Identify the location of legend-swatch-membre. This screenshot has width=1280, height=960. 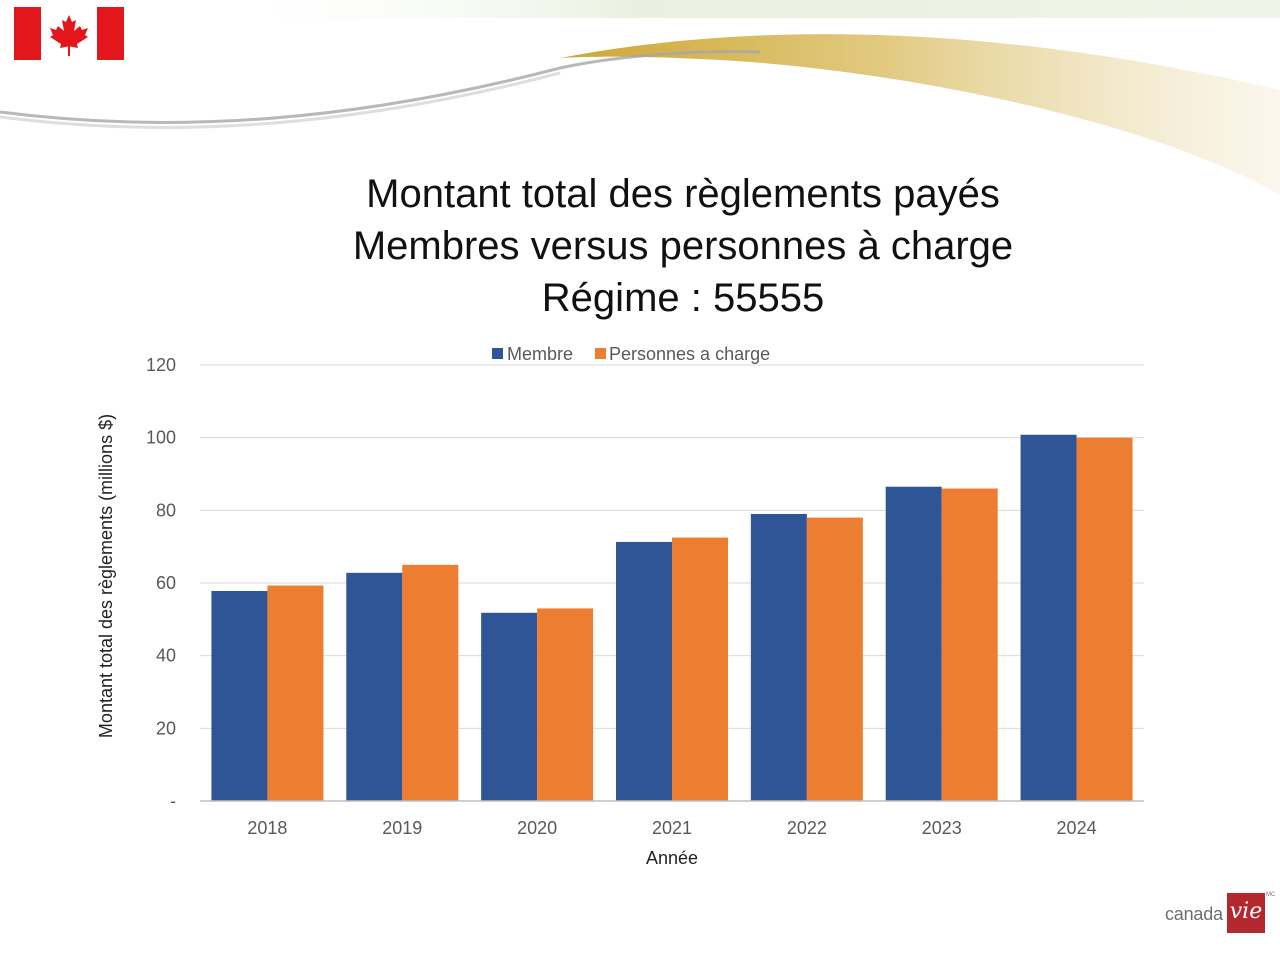
(497, 353).